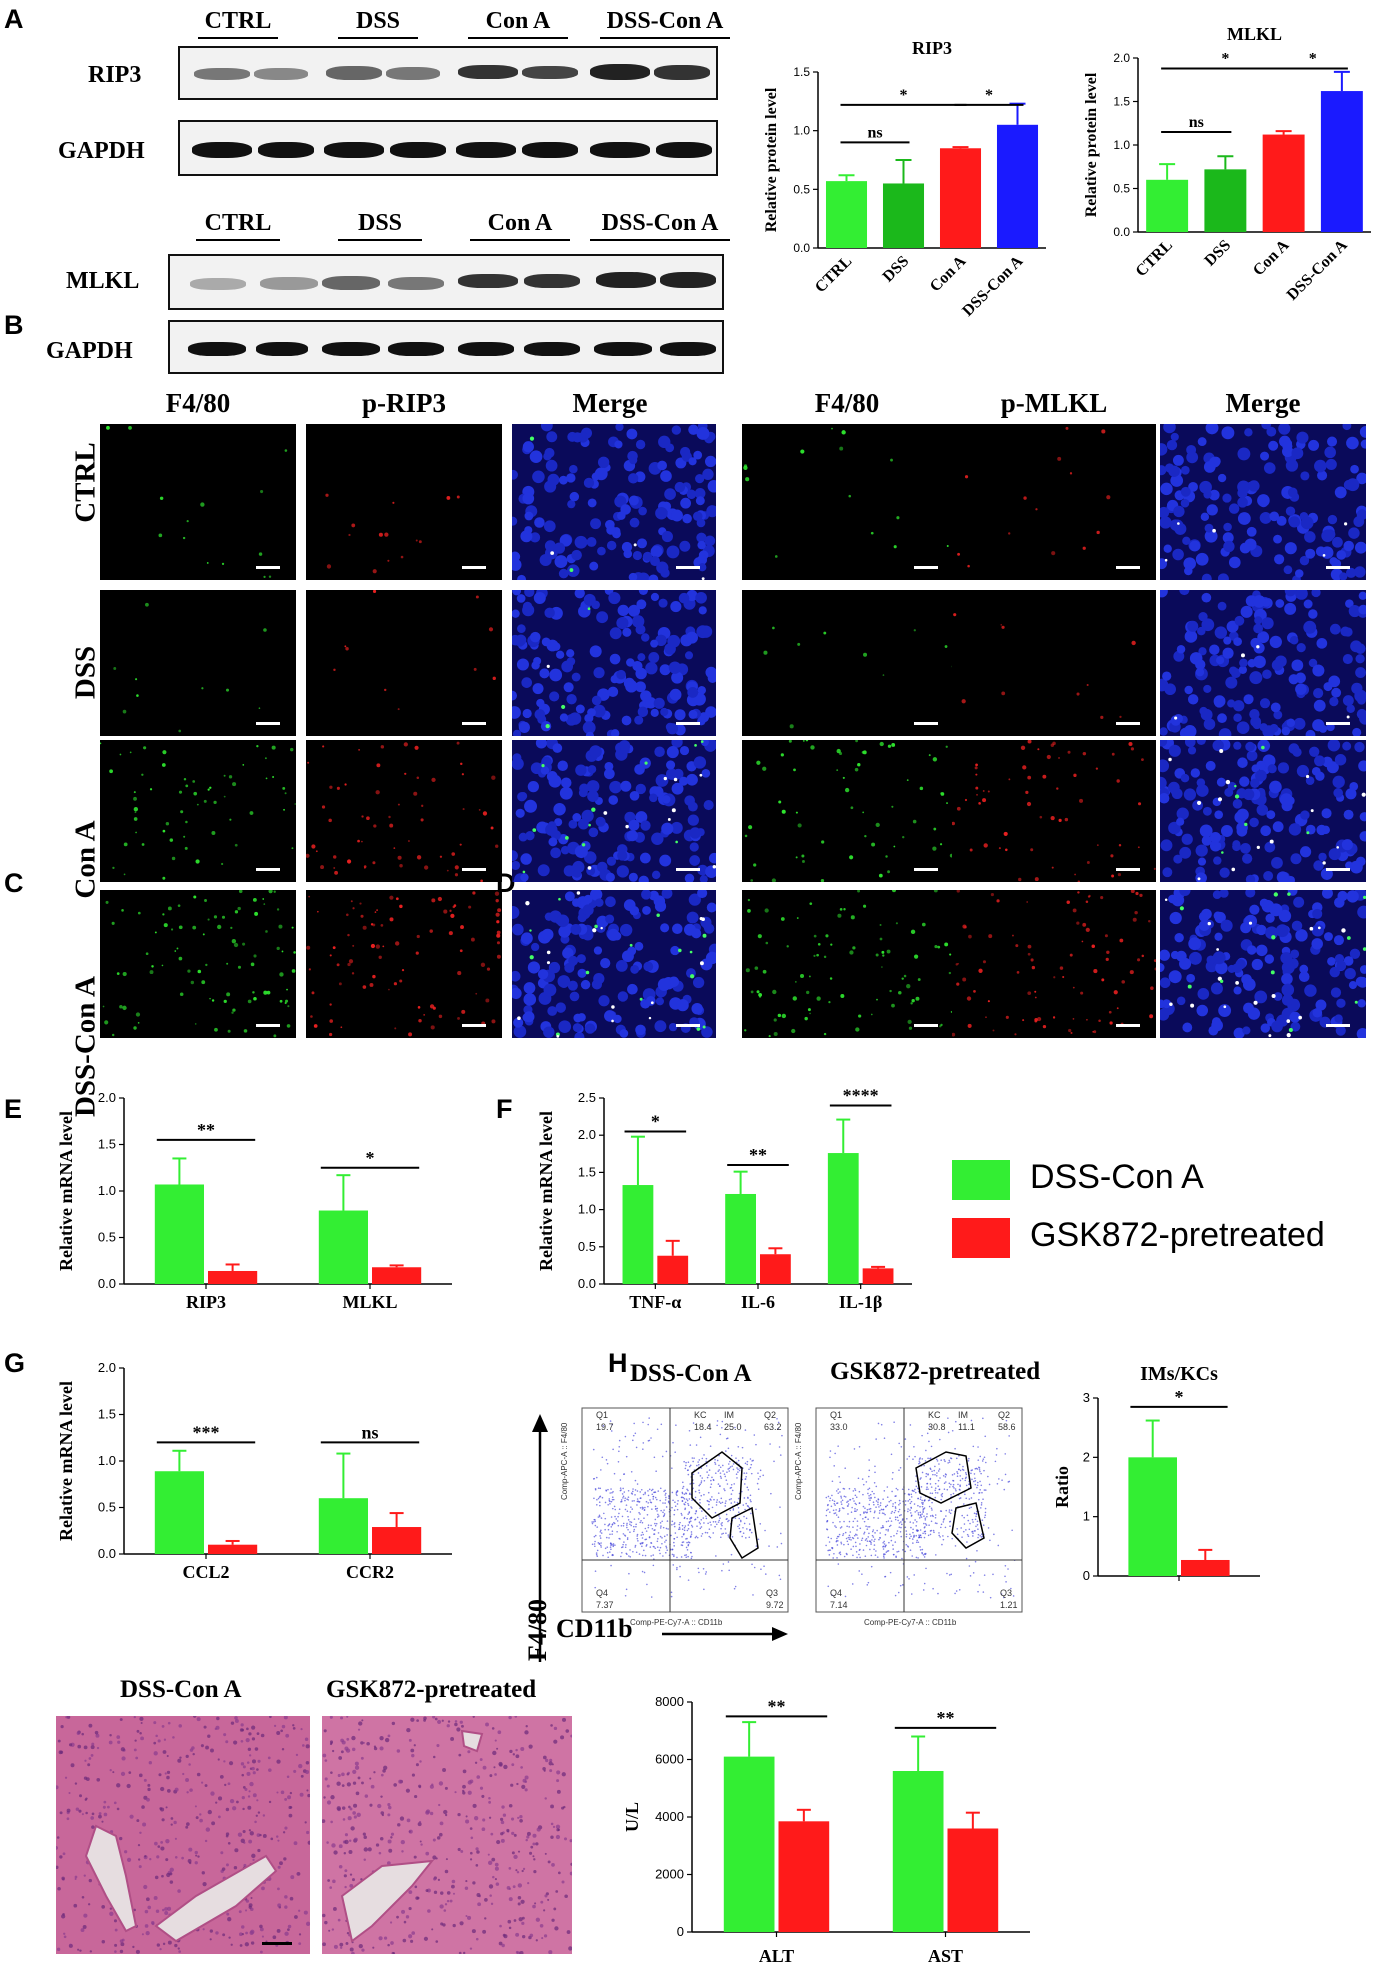 This screenshot has height=1978, width=1387. What do you see at coordinates (1054, 811) in the screenshot?
I see `micro-field-r2-c4` at bounding box center [1054, 811].